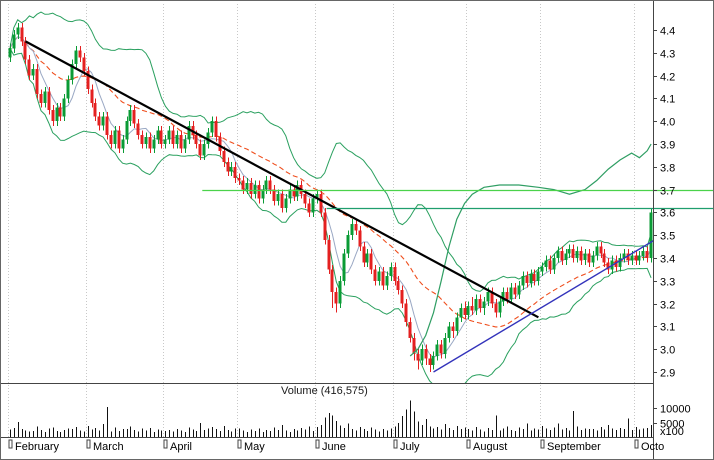 Image resolution: width=714 pixels, height=460 pixels. Describe the element at coordinates (675, 410) in the screenshot. I see `volume-tick-label: 10000` at that location.